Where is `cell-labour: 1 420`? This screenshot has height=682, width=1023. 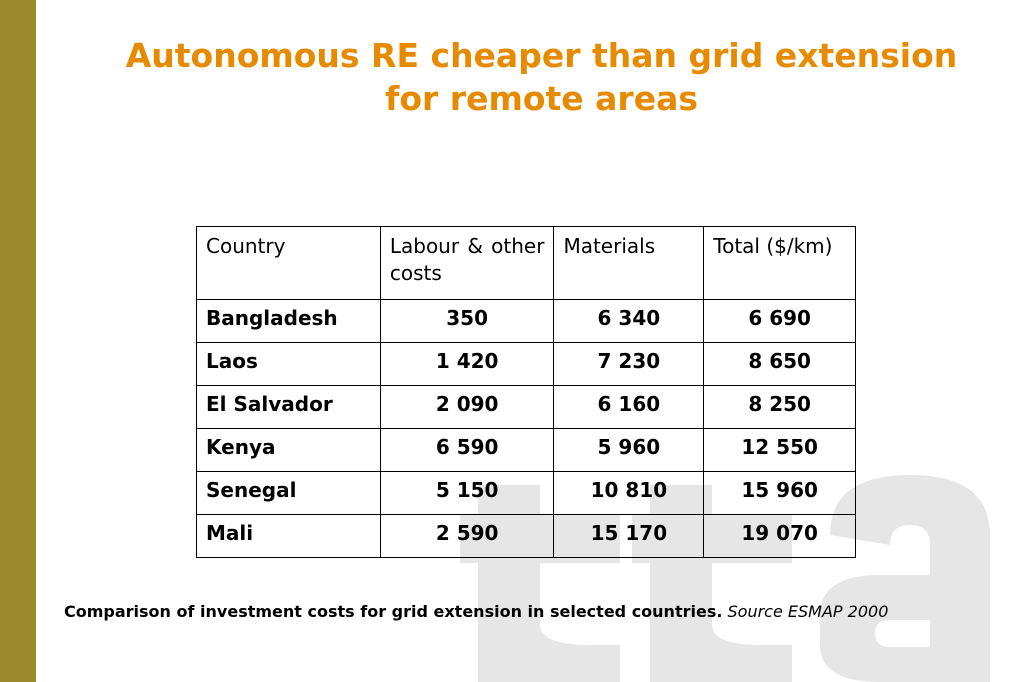
cell-labour: 1 420 is located at coordinates (467, 364).